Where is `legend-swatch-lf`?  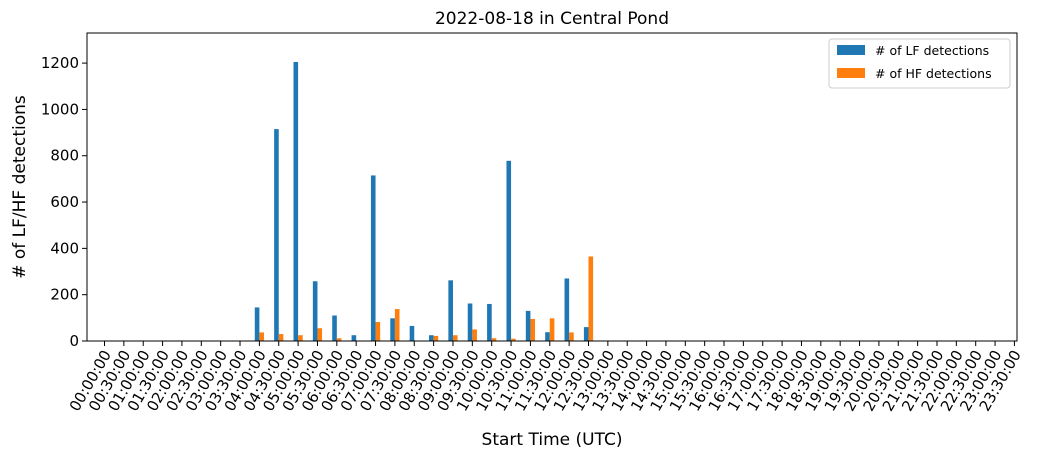 legend-swatch-lf is located at coordinates (851, 50).